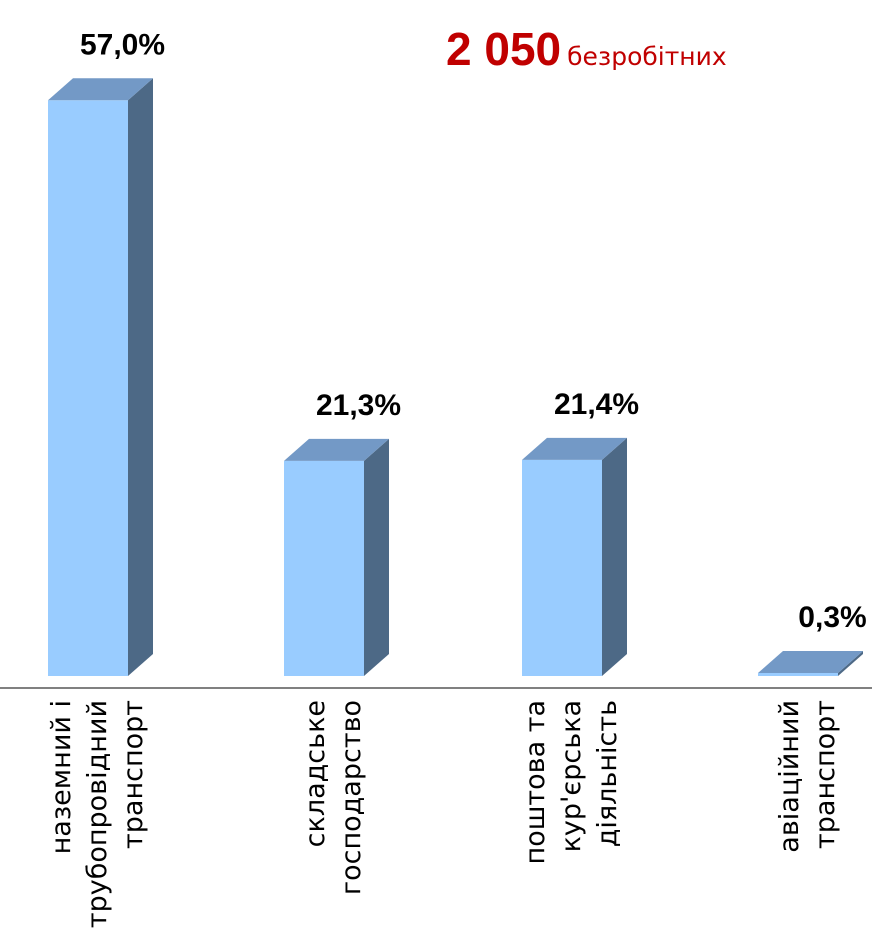  I want to click on category-label-3-text-1: транспорт, so click(825, 774).